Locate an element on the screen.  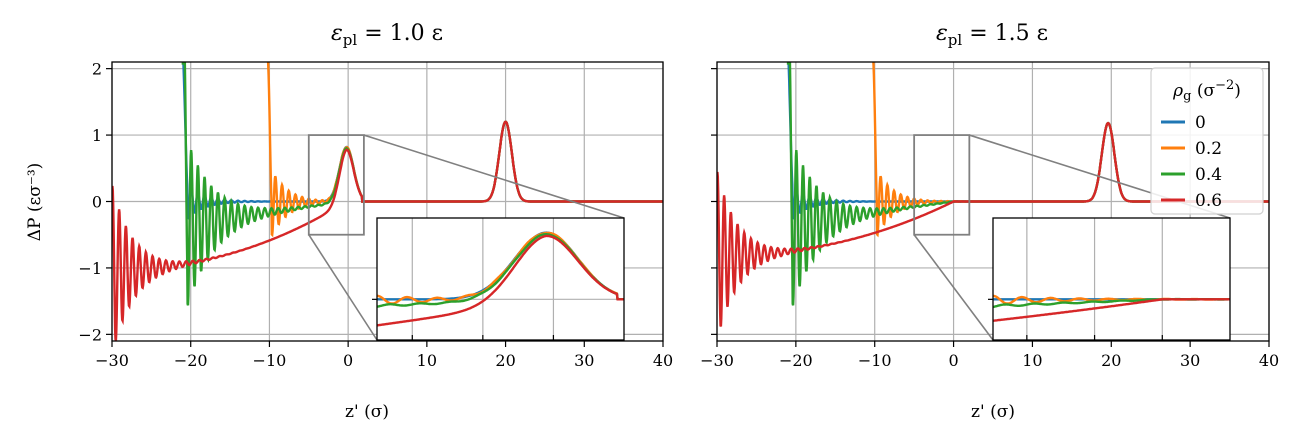
y-tick-label: 0 is located at coordinates (97, 202).